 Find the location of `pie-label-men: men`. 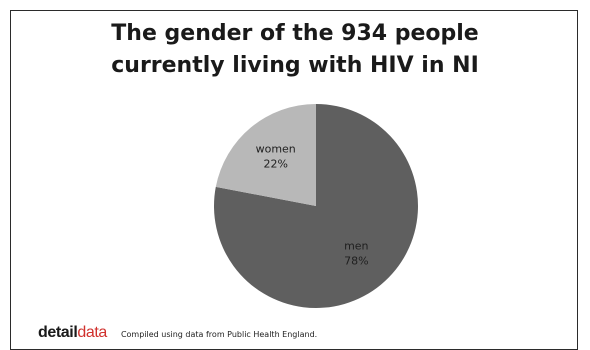

pie-label-men: men is located at coordinates (356, 246).